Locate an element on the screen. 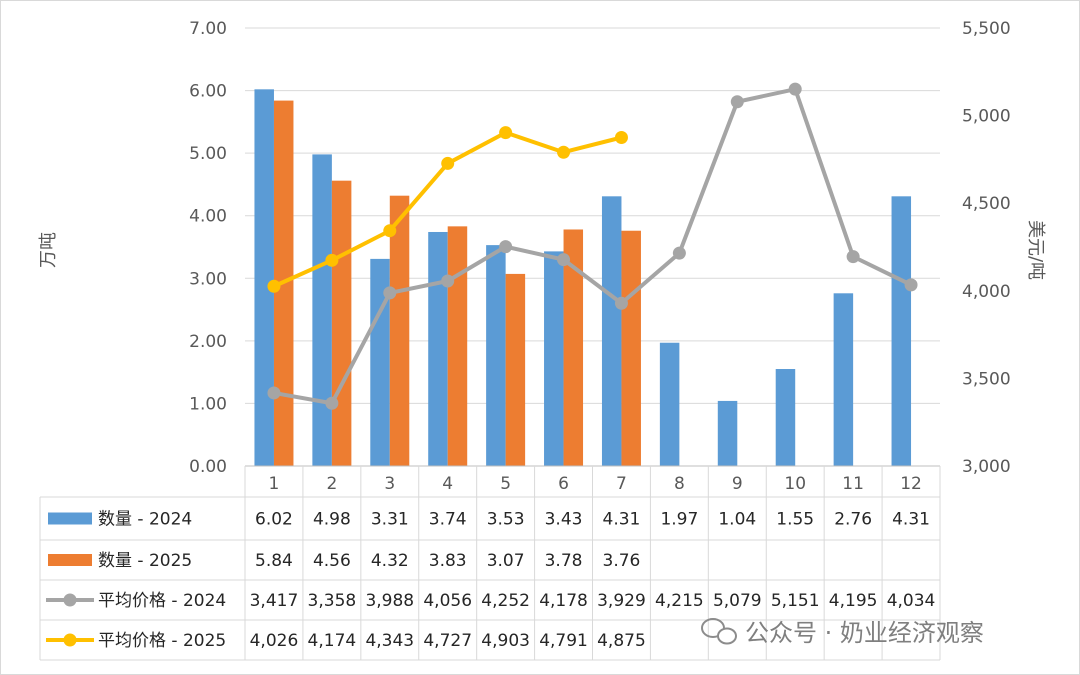 The image size is (1080, 675). point-平均价格 - 2024-4 is located at coordinates (448, 281).